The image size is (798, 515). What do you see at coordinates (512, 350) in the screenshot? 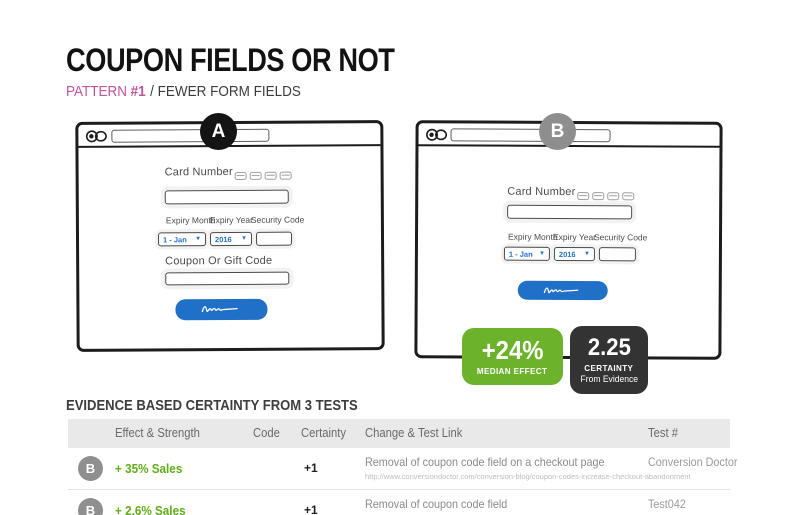
I see `median-effect-value: +24%` at bounding box center [512, 350].